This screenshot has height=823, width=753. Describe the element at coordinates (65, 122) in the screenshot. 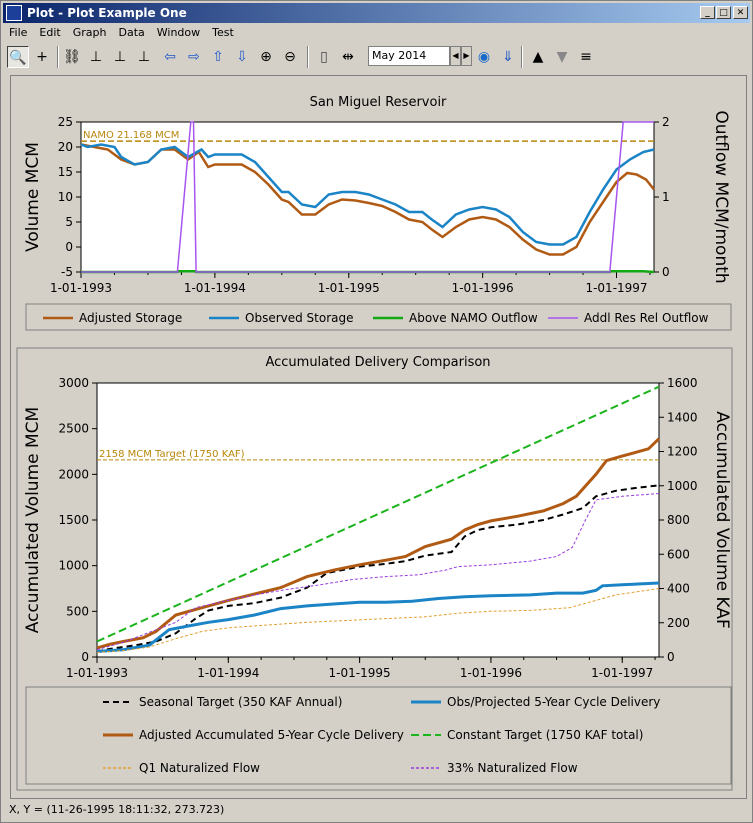

I see `y-tick-label: 25` at that location.